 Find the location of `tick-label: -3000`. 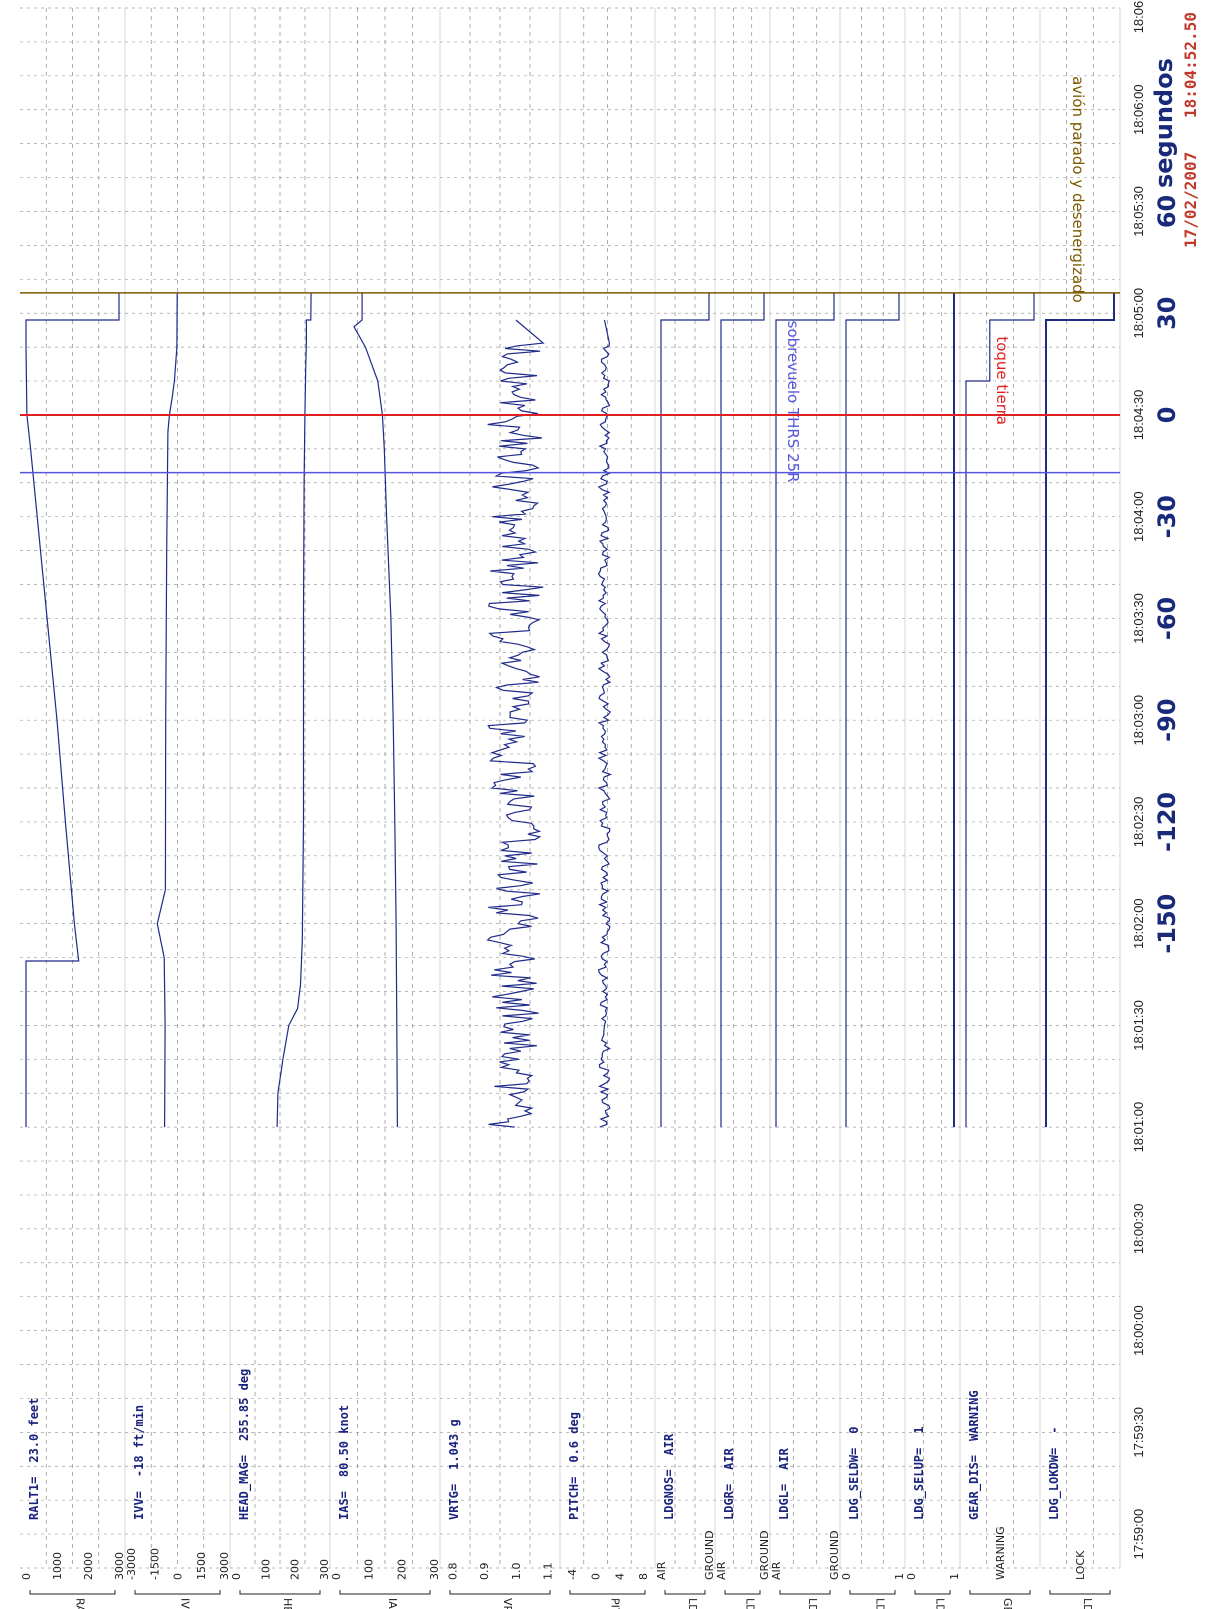

tick-label: -3000 is located at coordinates (131, 1564).